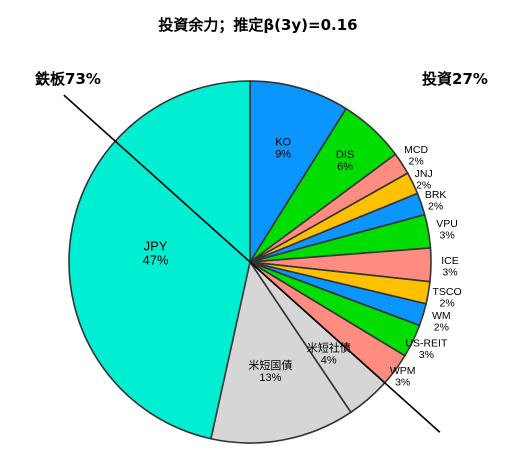 The image size is (530, 463). What do you see at coordinates (329, 361) in the screenshot?
I see `slice-pct-item-11: 4%` at bounding box center [329, 361].